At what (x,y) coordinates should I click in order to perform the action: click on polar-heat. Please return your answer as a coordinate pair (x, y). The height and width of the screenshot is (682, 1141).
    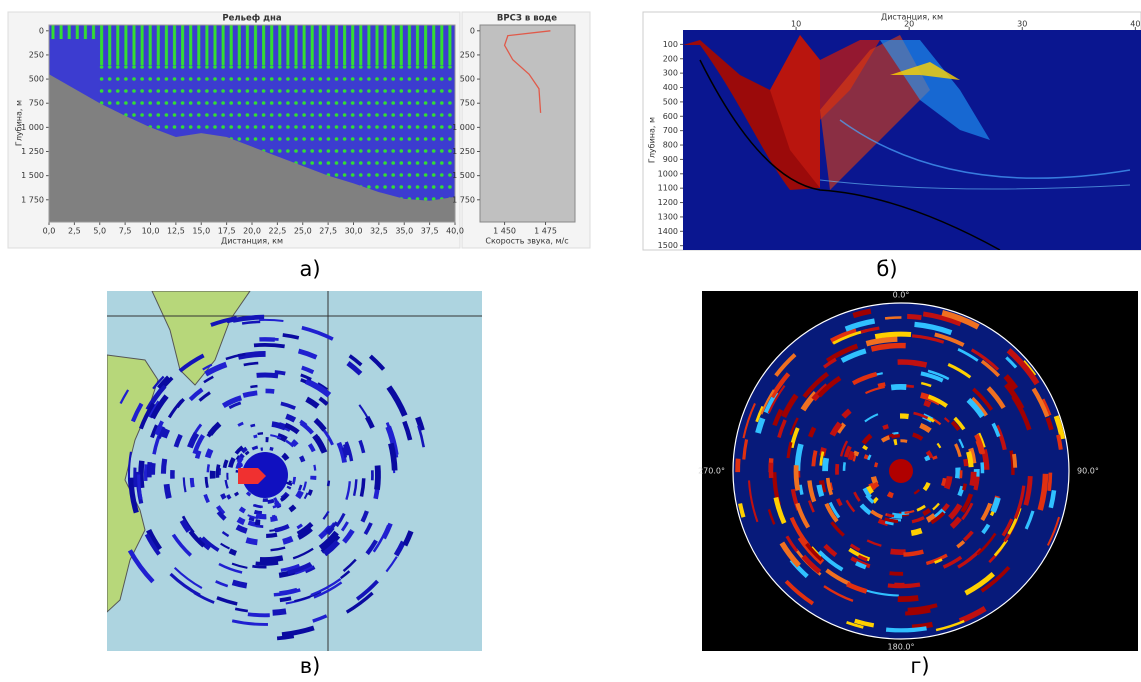
    Looking at the image, I should click on (900, 470).